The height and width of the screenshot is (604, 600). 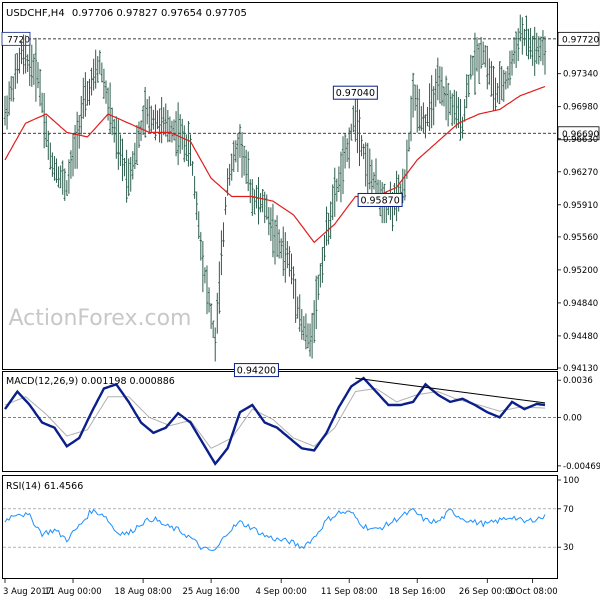 What do you see at coordinates (568, 548) in the screenshot?
I see `rsi-y-tick-label: 30` at bounding box center [568, 548].